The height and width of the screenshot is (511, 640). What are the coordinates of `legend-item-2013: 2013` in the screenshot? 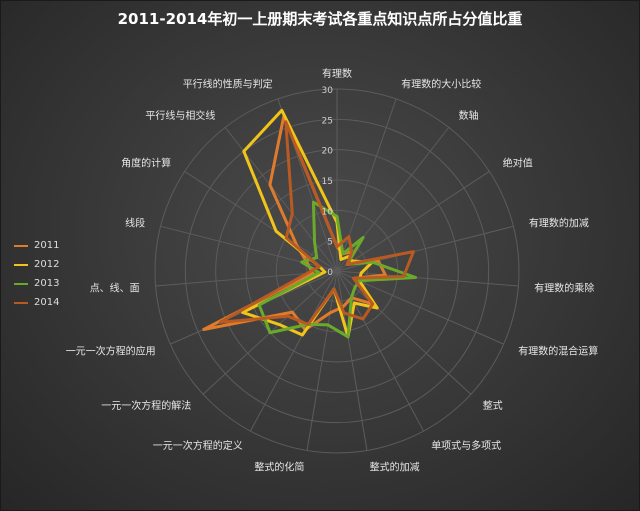 It's located at (36, 283).